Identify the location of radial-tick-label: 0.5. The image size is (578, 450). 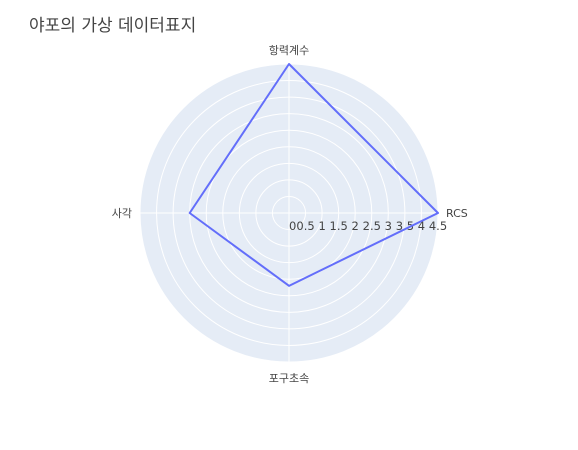
(305, 226).